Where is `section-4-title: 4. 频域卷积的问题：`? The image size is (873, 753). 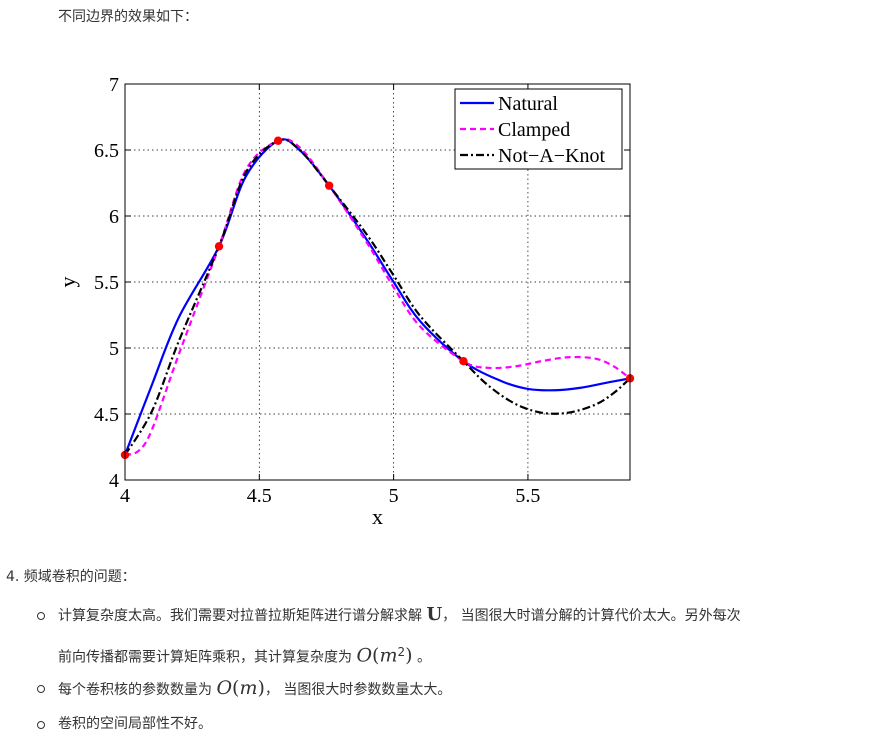 section-4-title: 4. 频域卷积的问题： is located at coordinates (71, 577).